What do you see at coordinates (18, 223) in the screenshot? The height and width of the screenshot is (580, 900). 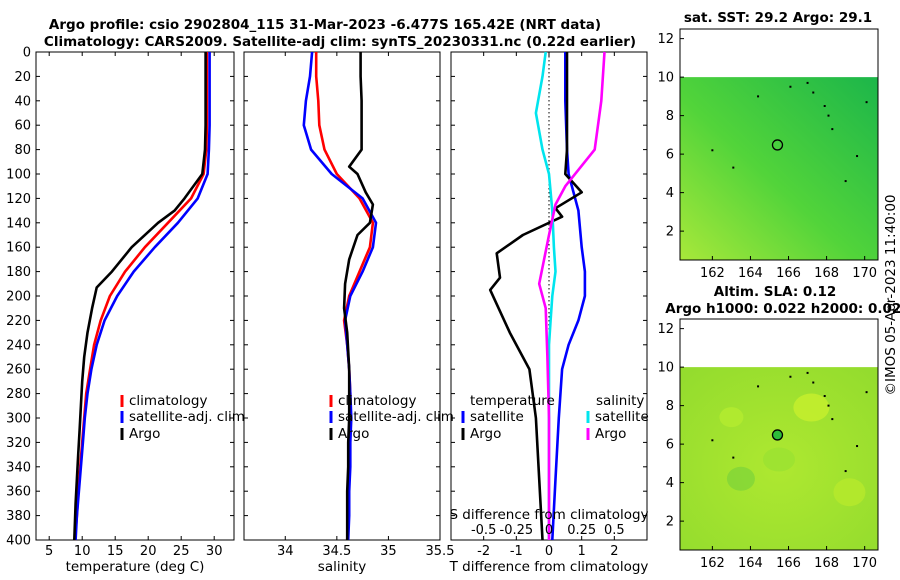 I see `y-tick-label: 140` at bounding box center [18, 223].